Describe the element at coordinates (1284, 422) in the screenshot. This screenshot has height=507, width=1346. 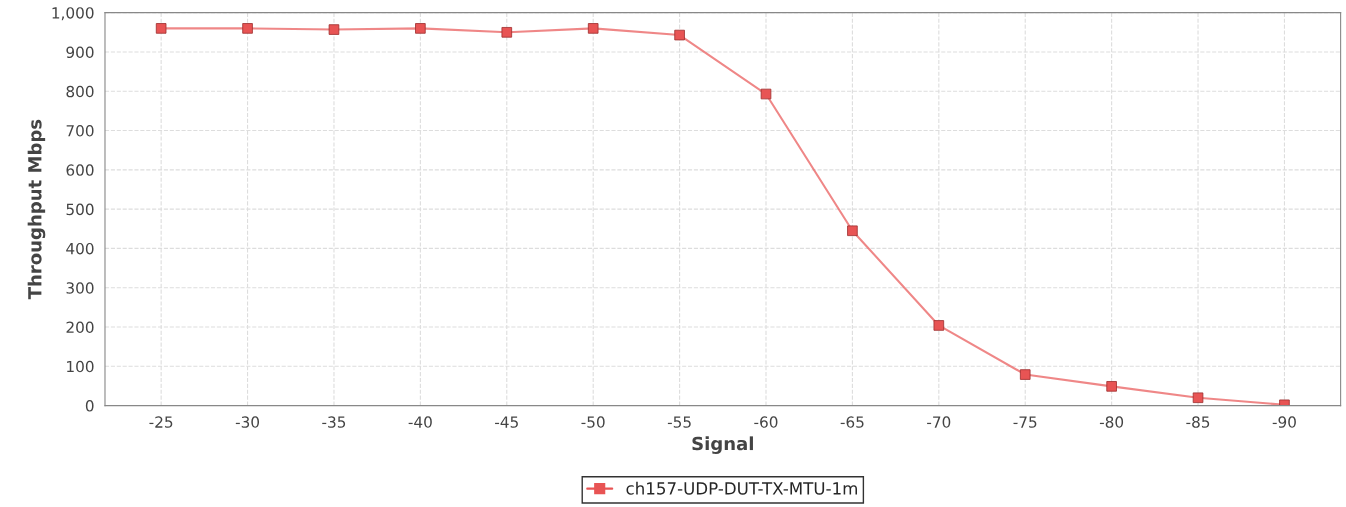
I see `x-tick-label: -90` at that location.